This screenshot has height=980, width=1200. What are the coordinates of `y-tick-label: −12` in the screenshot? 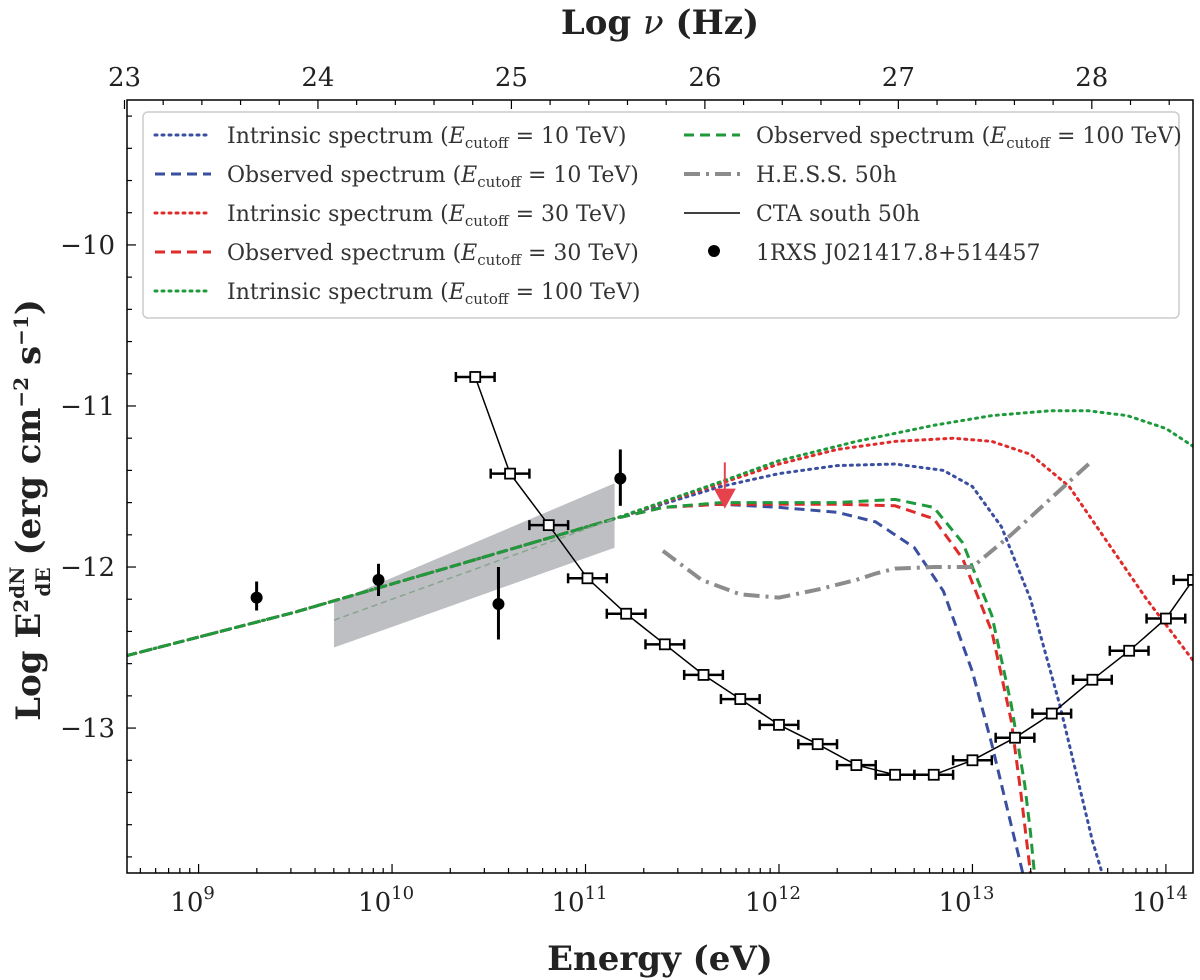 It's located at (87, 568).